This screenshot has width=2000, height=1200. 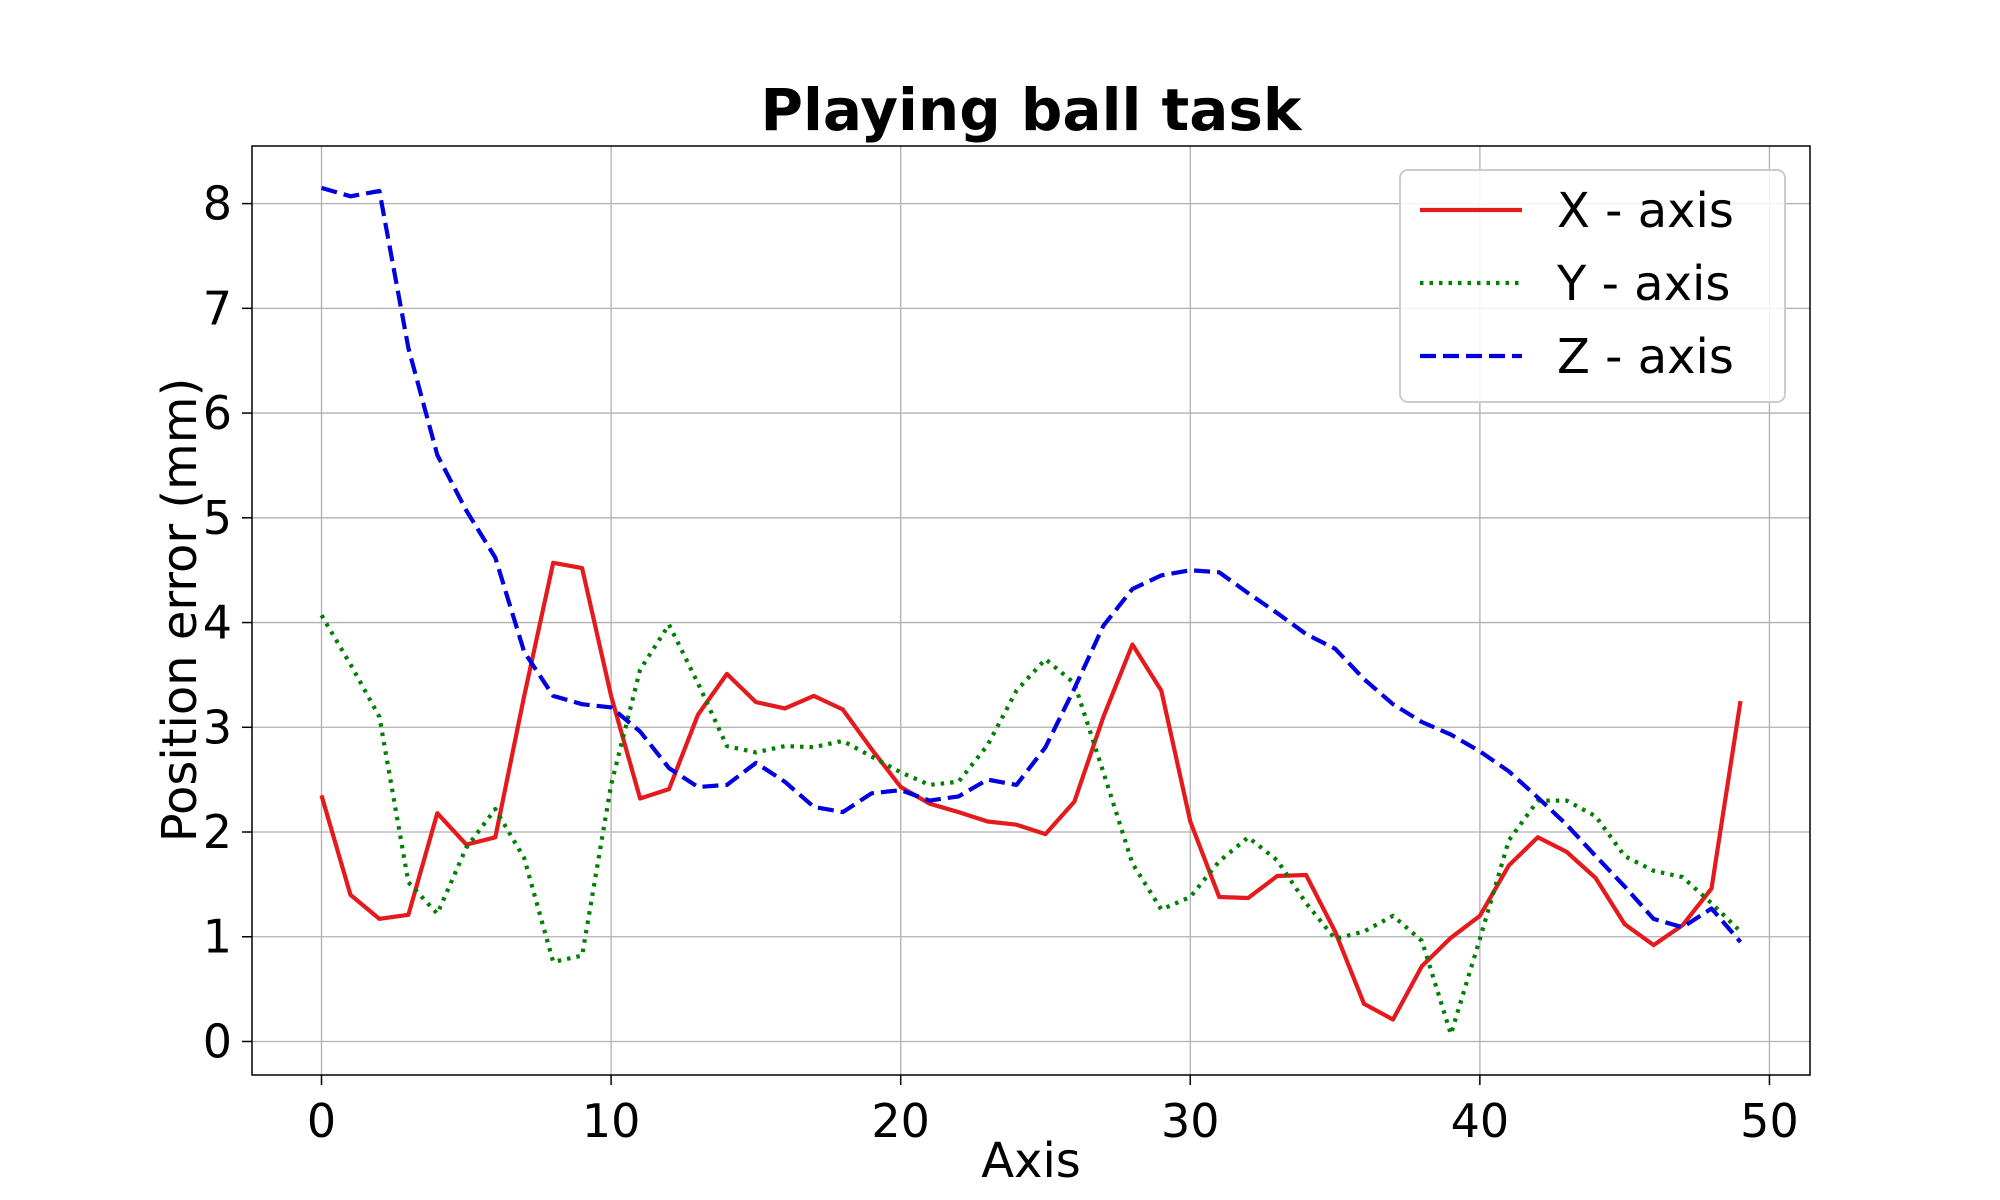 What do you see at coordinates (217, 727) in the screenshot?
I see `y-tick-label: 3` at bounding box center [217, 727].